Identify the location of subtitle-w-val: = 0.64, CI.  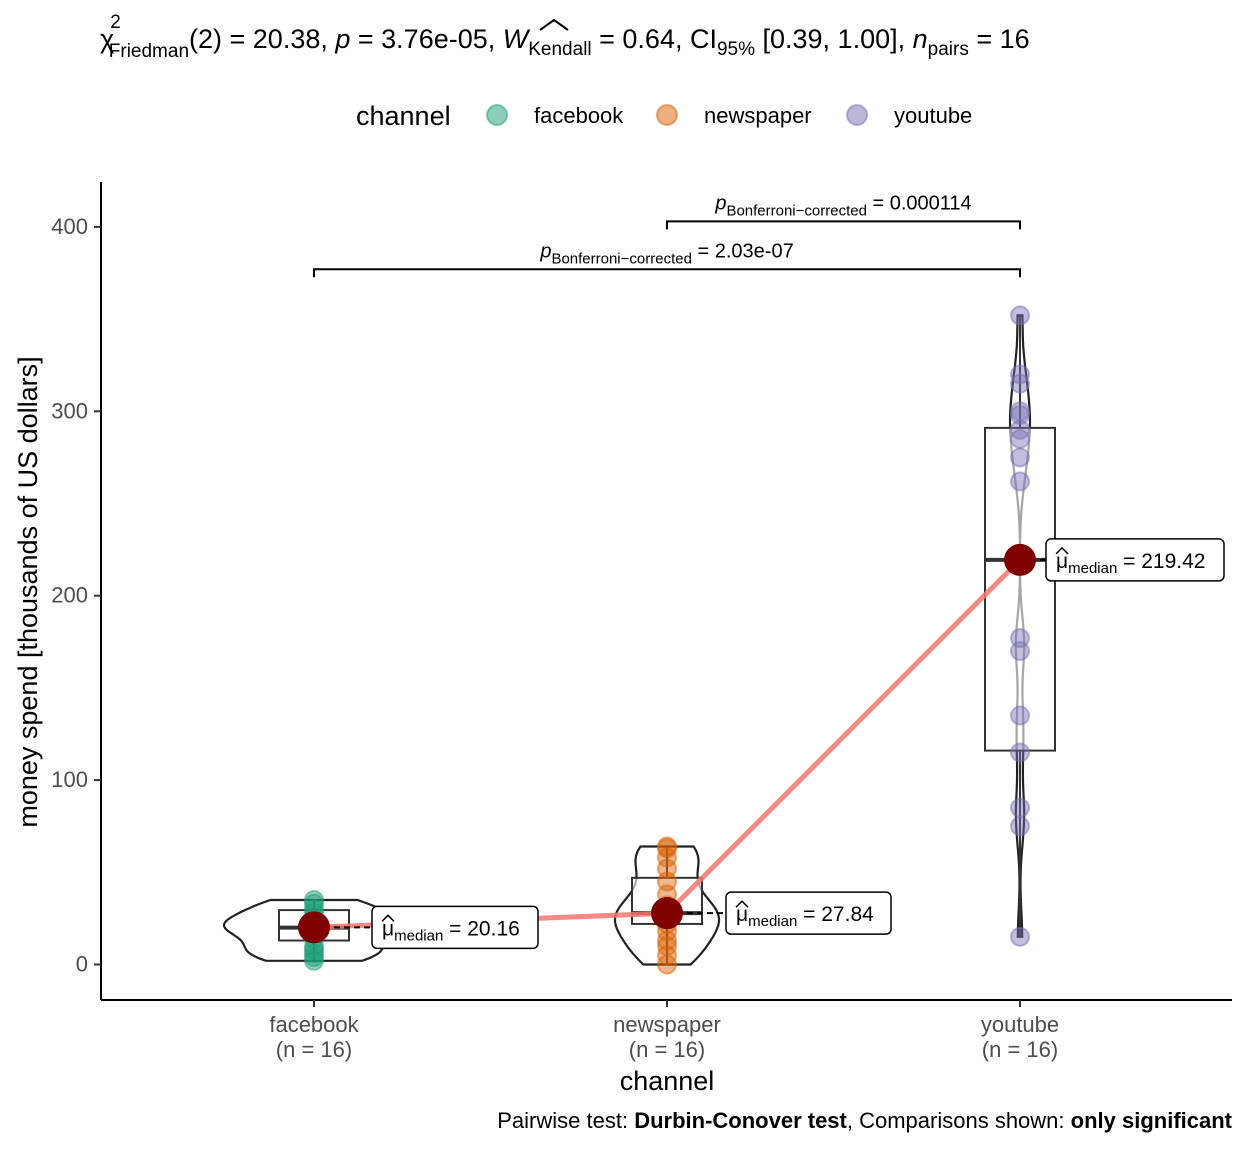
(654, 39).